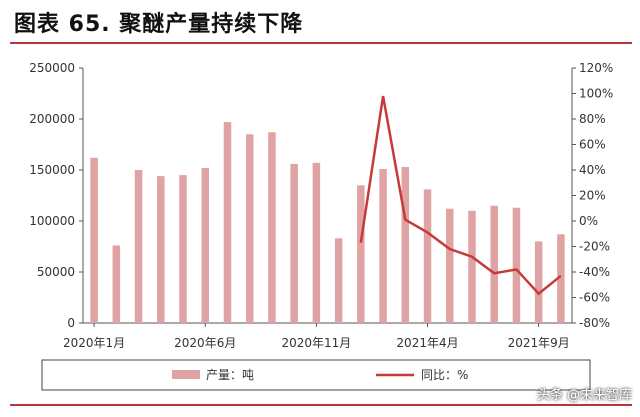 This screenshot has height=417, width=640. Describe the element at coordinates (596, 68) in the screenshot. I see `right-axis-tick-label: 120%` at that location.